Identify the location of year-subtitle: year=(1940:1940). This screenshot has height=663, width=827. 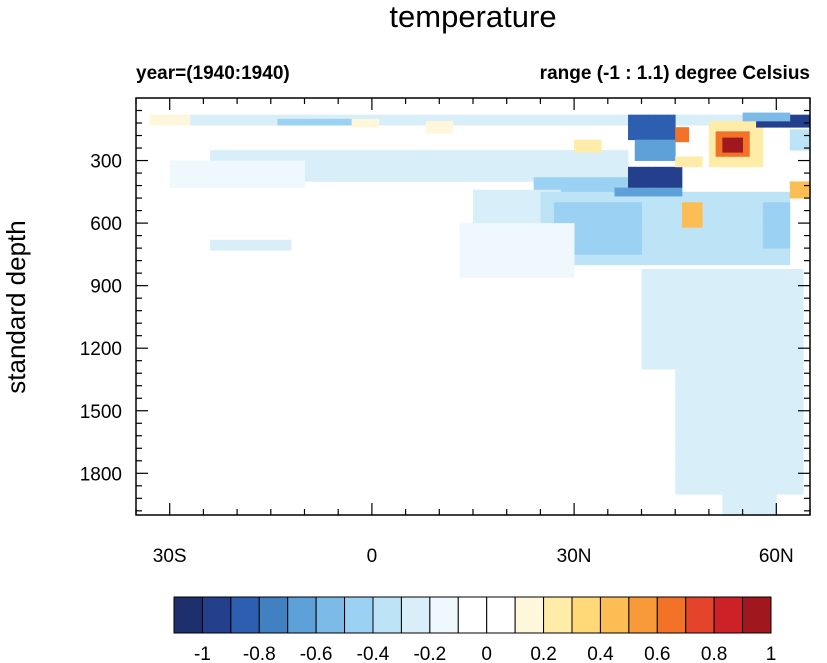
(213, 73).